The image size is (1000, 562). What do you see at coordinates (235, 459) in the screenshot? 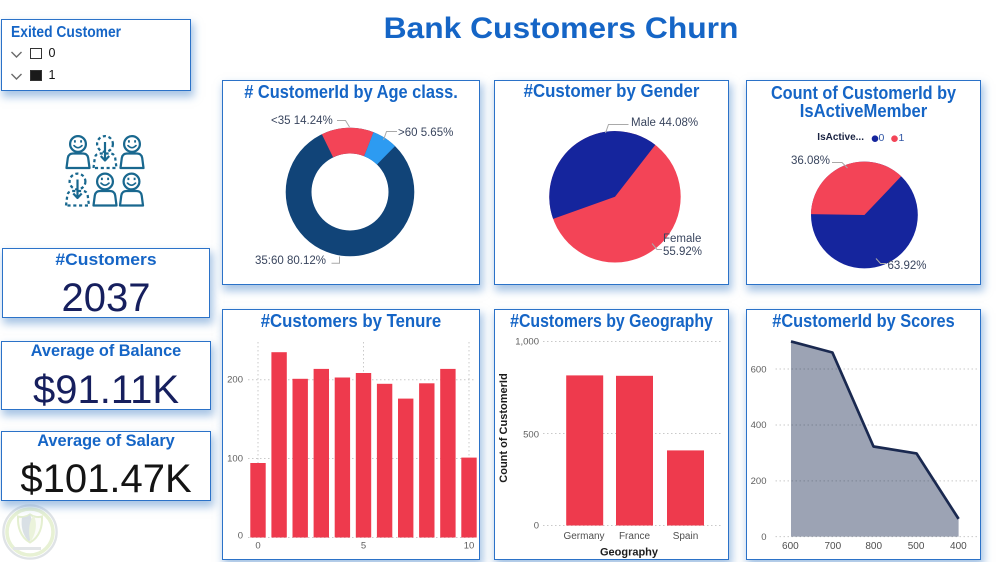
I see `svg-text: 100` at bounding box center [235, 459].